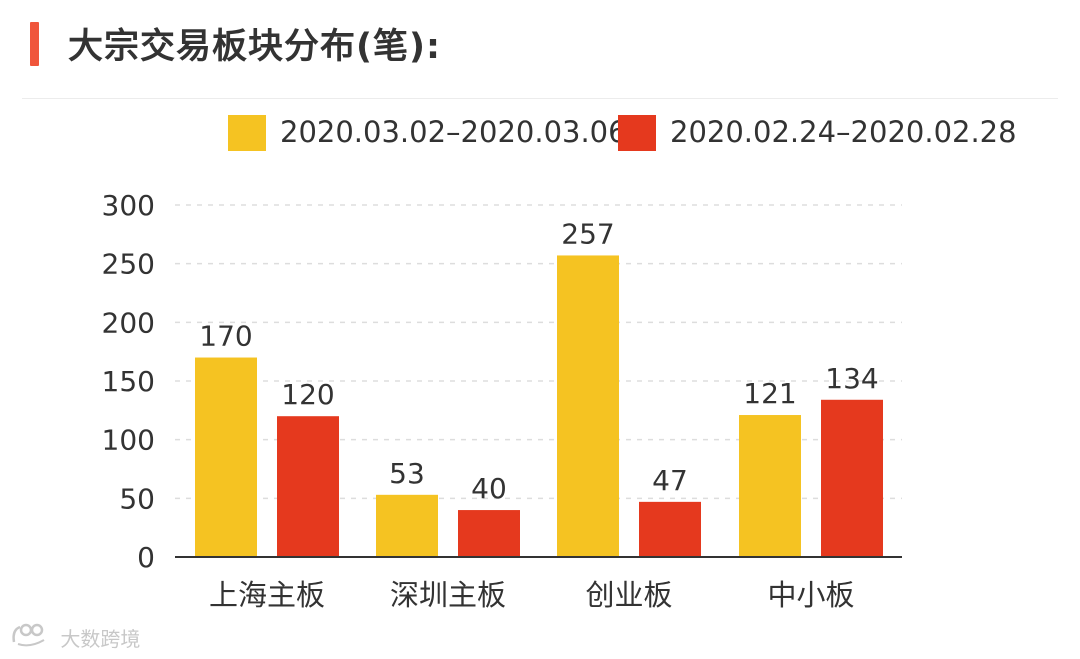  I want to click on data-label: 47, so click(670, 480).